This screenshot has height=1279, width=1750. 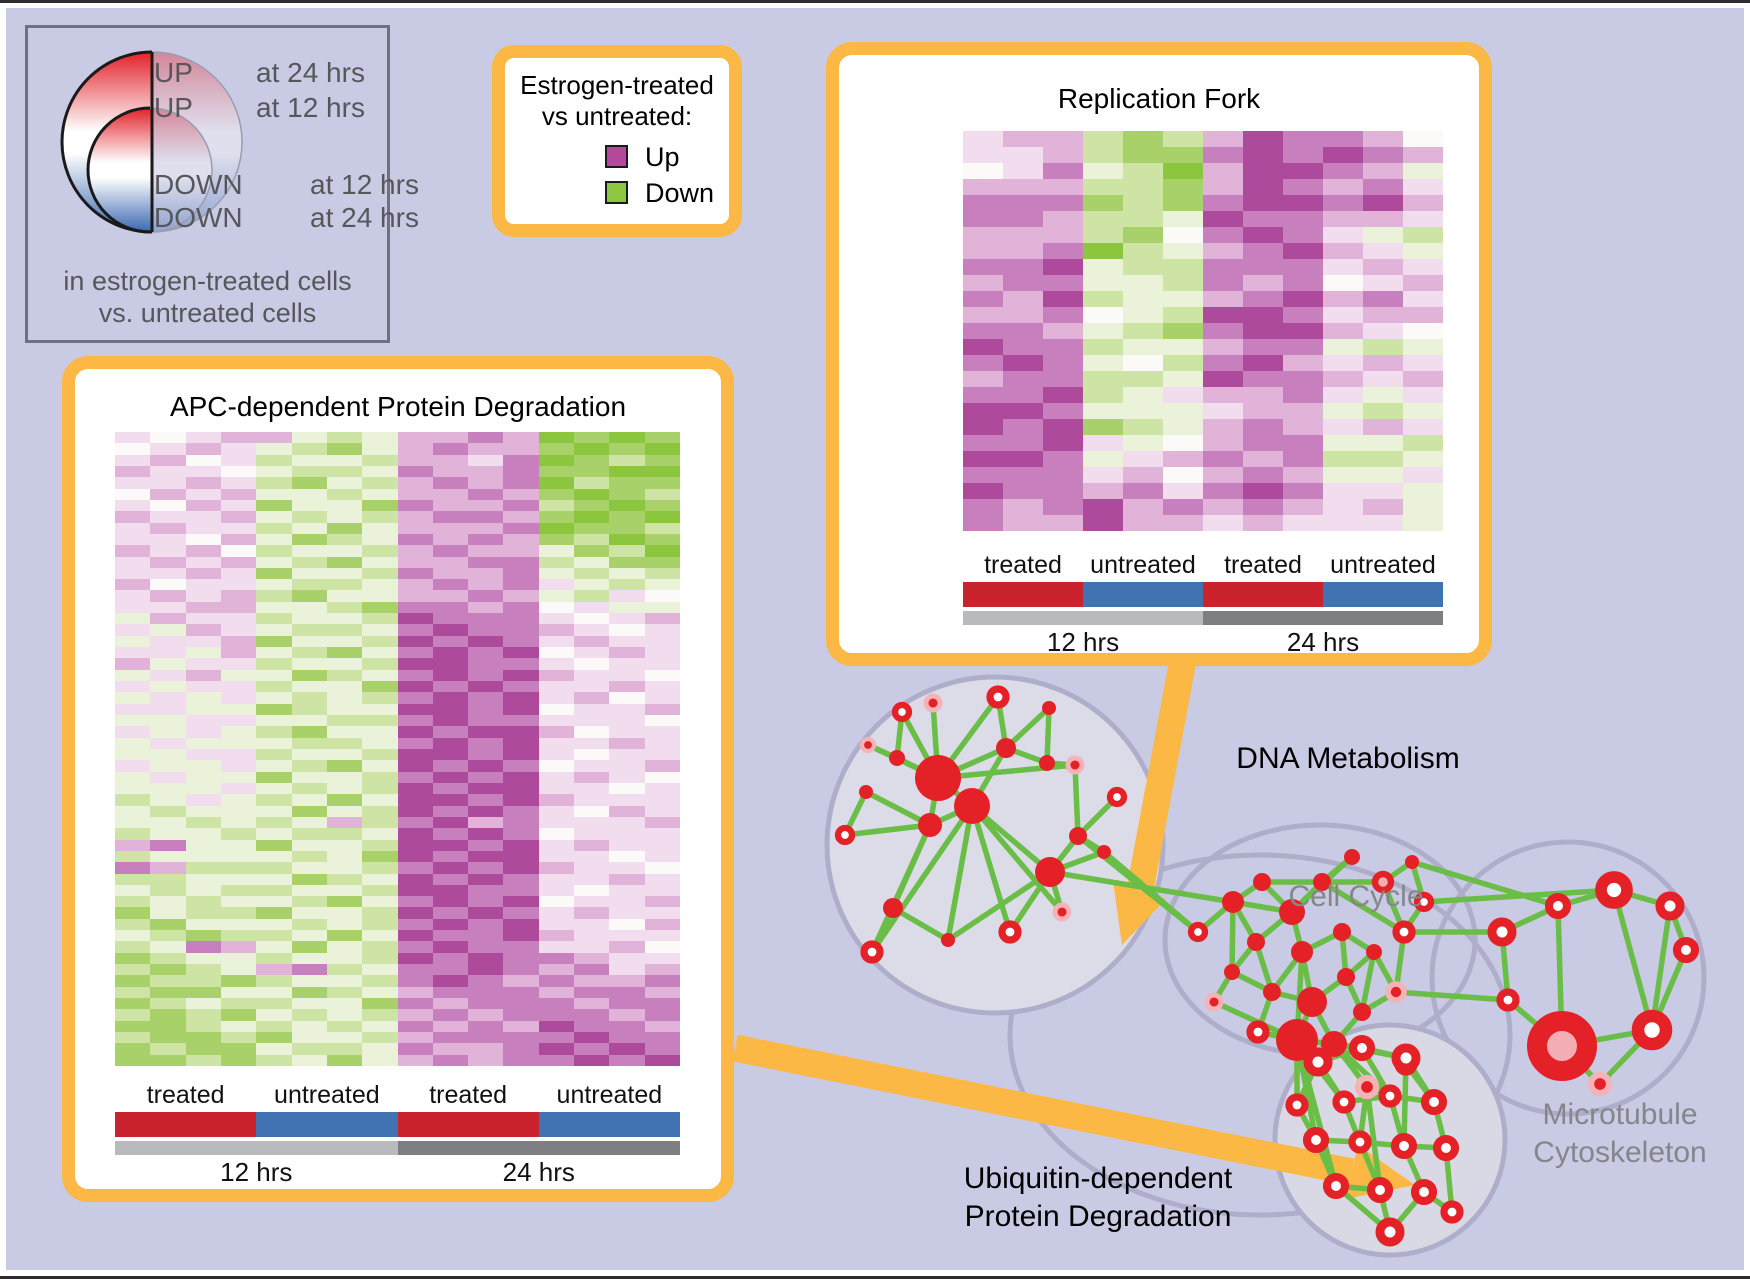 I want to click on ubiquitin-label: Ubiquitin-dependent Protein Degradation, so click(x=1098, y=1198).